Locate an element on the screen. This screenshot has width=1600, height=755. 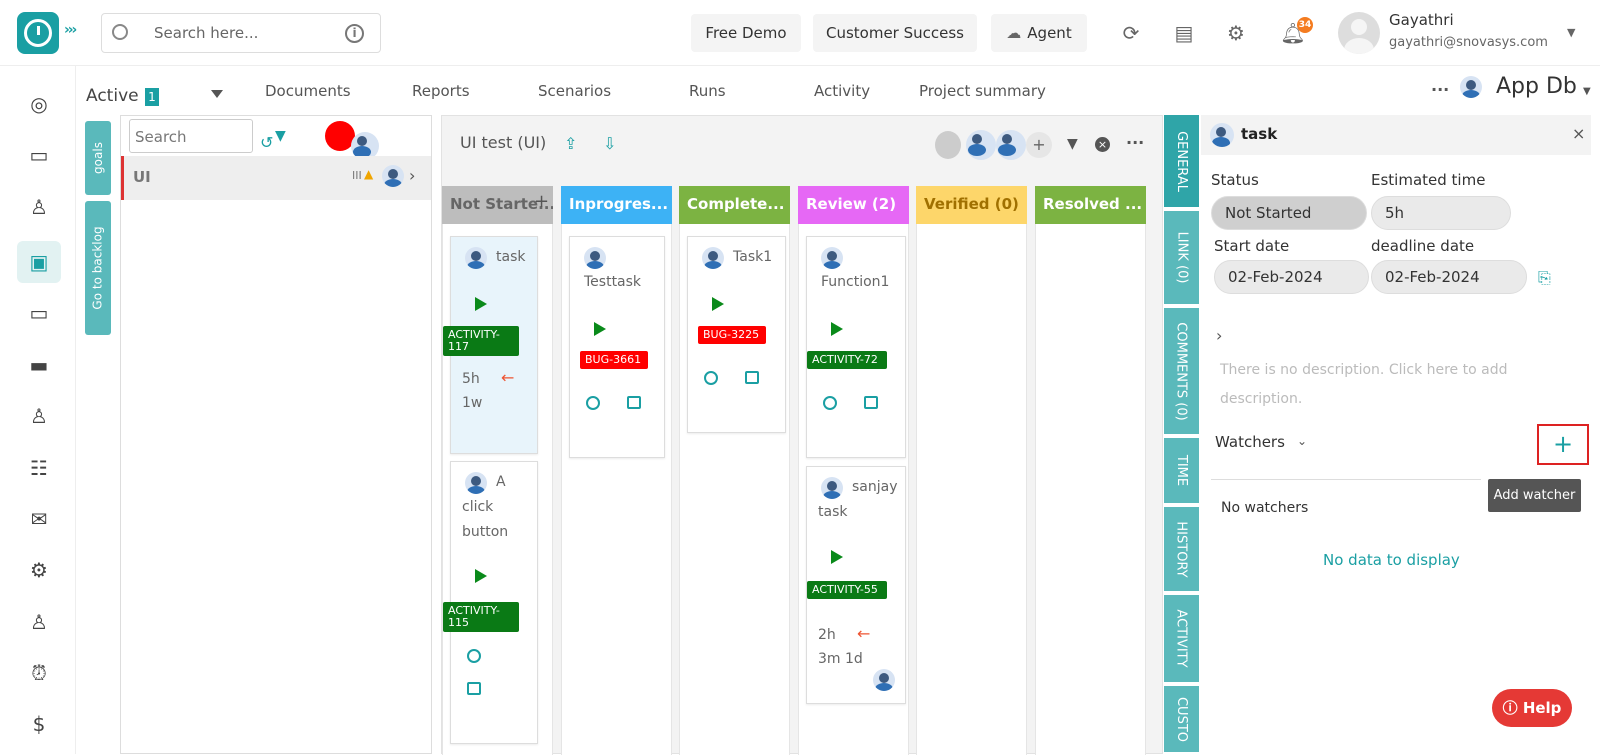
board-filter-icon: ▼ is located at coordinates (1072, 144).